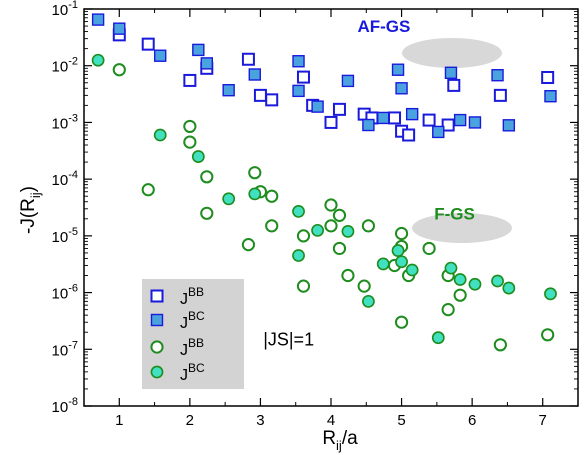  What do you see at coordinates (65, 349) in the screenshot?
I see `y-tick-label: 10⁻⁷` at bounding box center [65, 349].